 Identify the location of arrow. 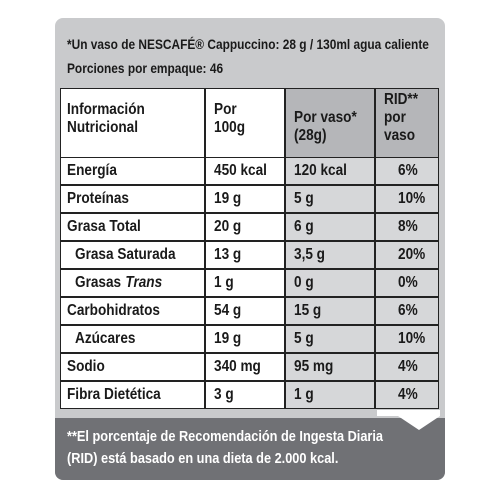
(408, 420).